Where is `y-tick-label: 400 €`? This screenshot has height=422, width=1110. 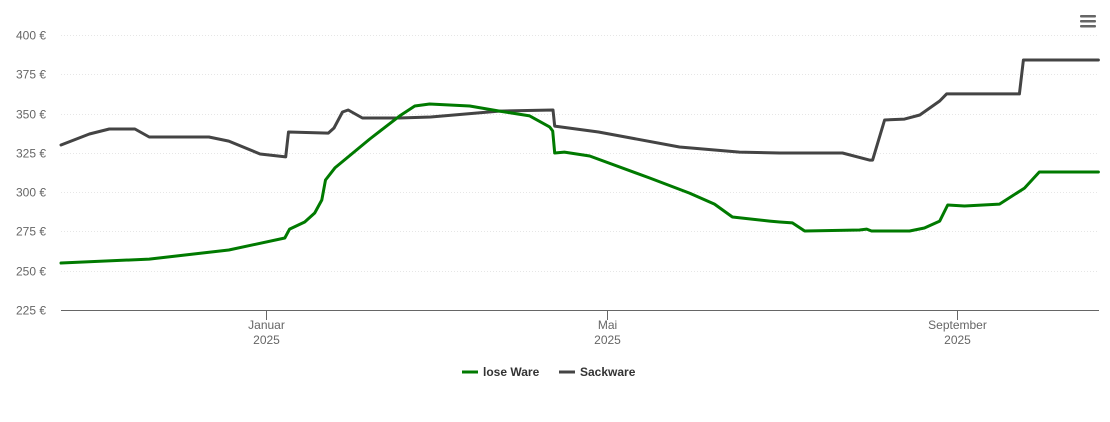 y-tick-label: 400 € is located at coordinates (31, 36).